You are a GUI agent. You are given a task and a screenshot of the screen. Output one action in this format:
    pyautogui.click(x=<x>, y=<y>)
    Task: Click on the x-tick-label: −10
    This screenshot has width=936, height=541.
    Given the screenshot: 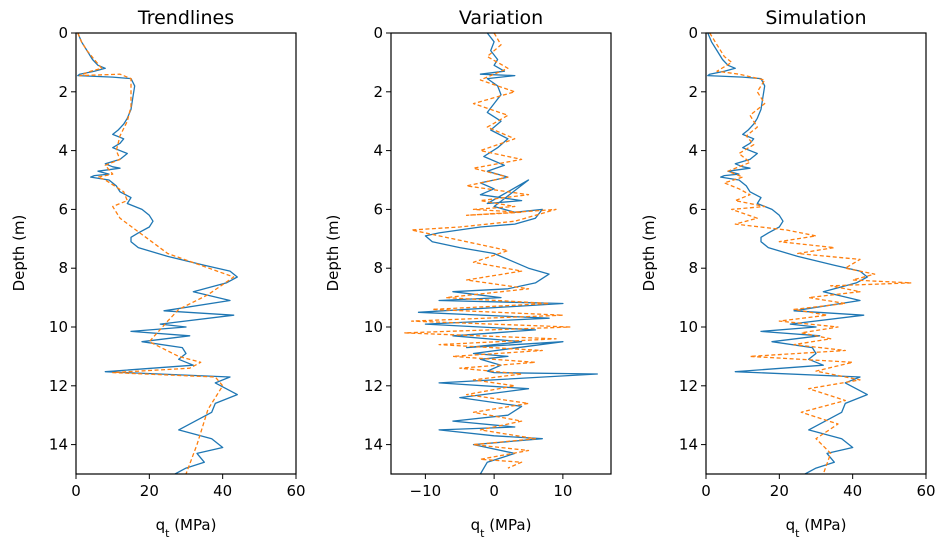 What is the action you would take?
    pyautogui.click(x=426, y=491)
    